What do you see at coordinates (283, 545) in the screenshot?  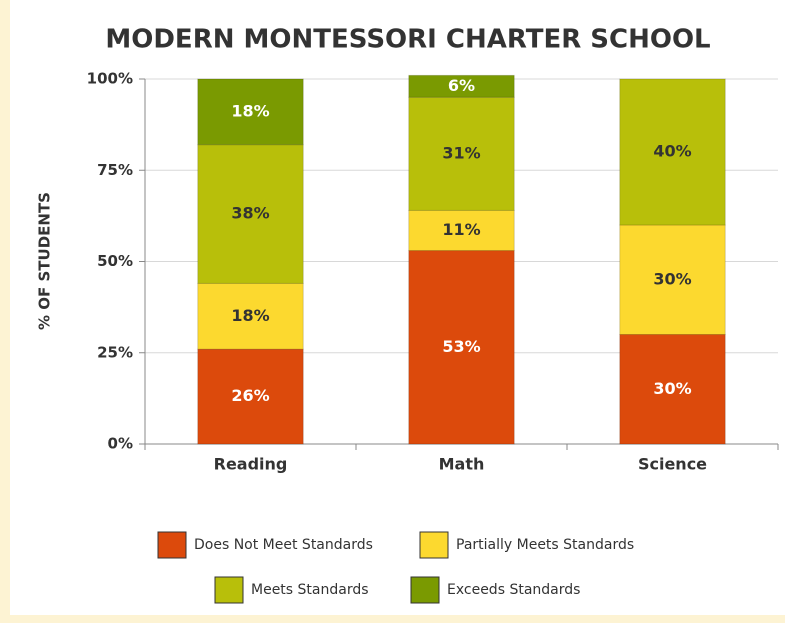 I see `legend-label: Does Not Meet Standards` at bounding box center [283, 545].